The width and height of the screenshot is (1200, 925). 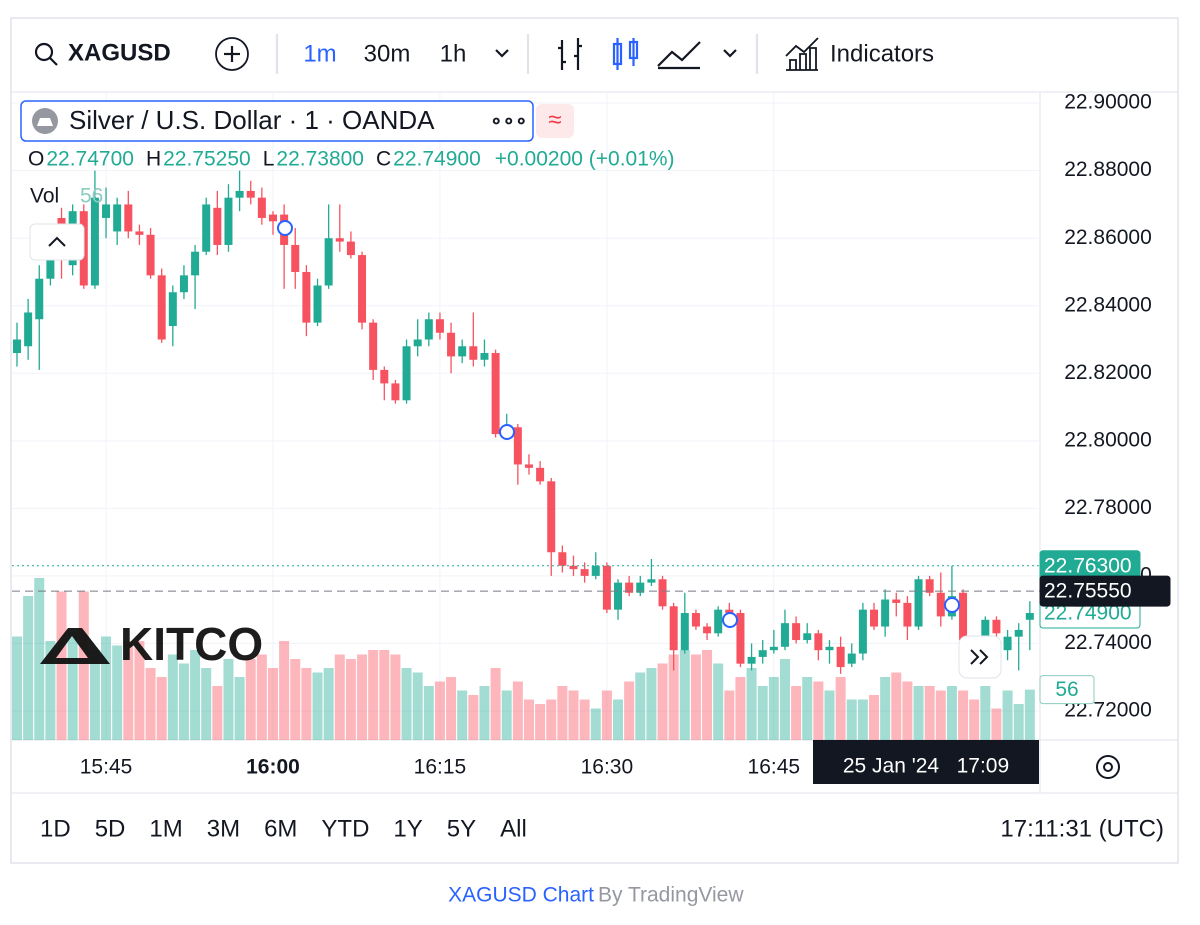 I want to click on symbol-legend, so click(x=277, y=121).